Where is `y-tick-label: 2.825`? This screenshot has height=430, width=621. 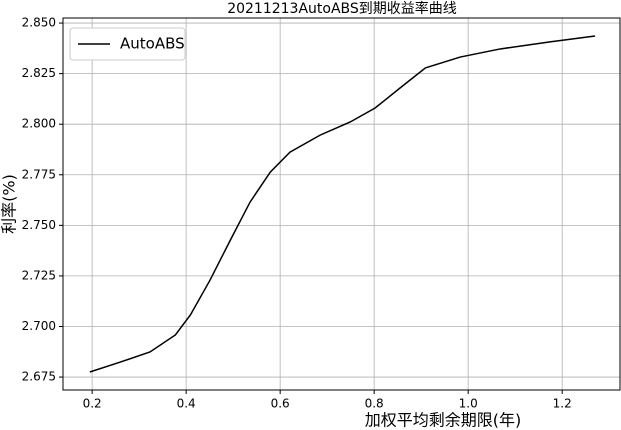
y-tick-label: 2.825 is located at coordinates (39, 73).